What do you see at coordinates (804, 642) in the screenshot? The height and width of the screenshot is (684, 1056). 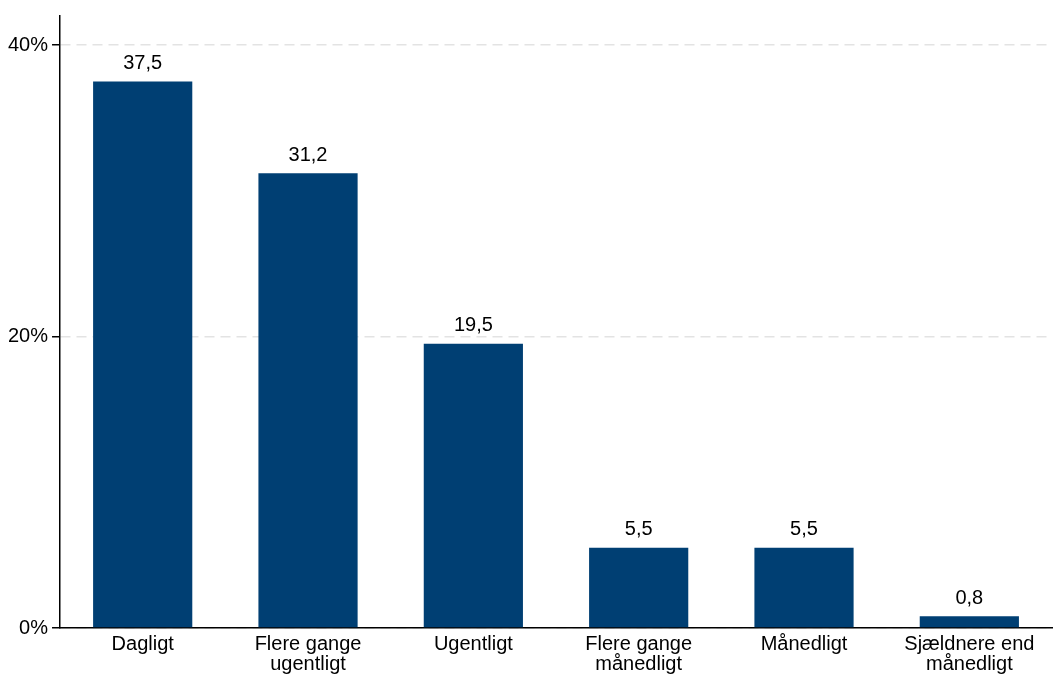 I see `x-tick-label: Månedligt` at bounding box center [804, 642].